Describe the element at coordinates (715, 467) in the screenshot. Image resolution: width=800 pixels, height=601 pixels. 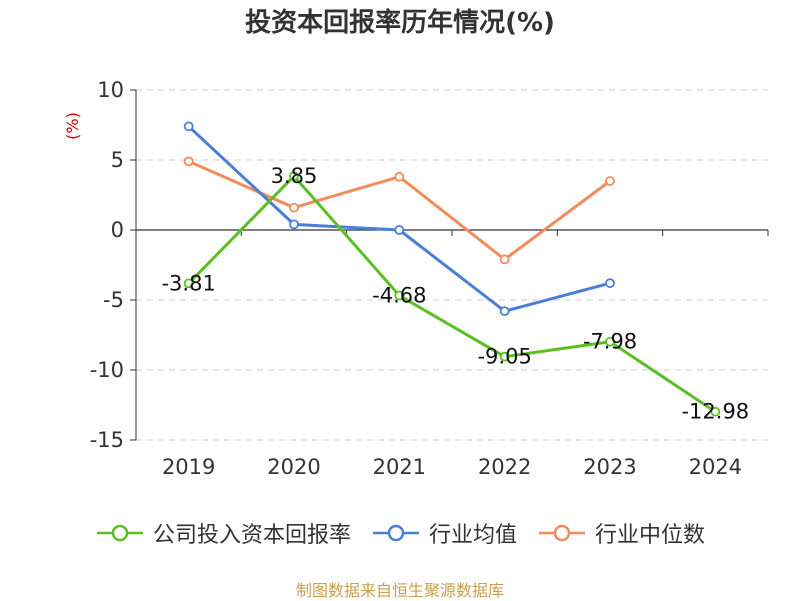
I see `x-tick-label: 2024` at that location.